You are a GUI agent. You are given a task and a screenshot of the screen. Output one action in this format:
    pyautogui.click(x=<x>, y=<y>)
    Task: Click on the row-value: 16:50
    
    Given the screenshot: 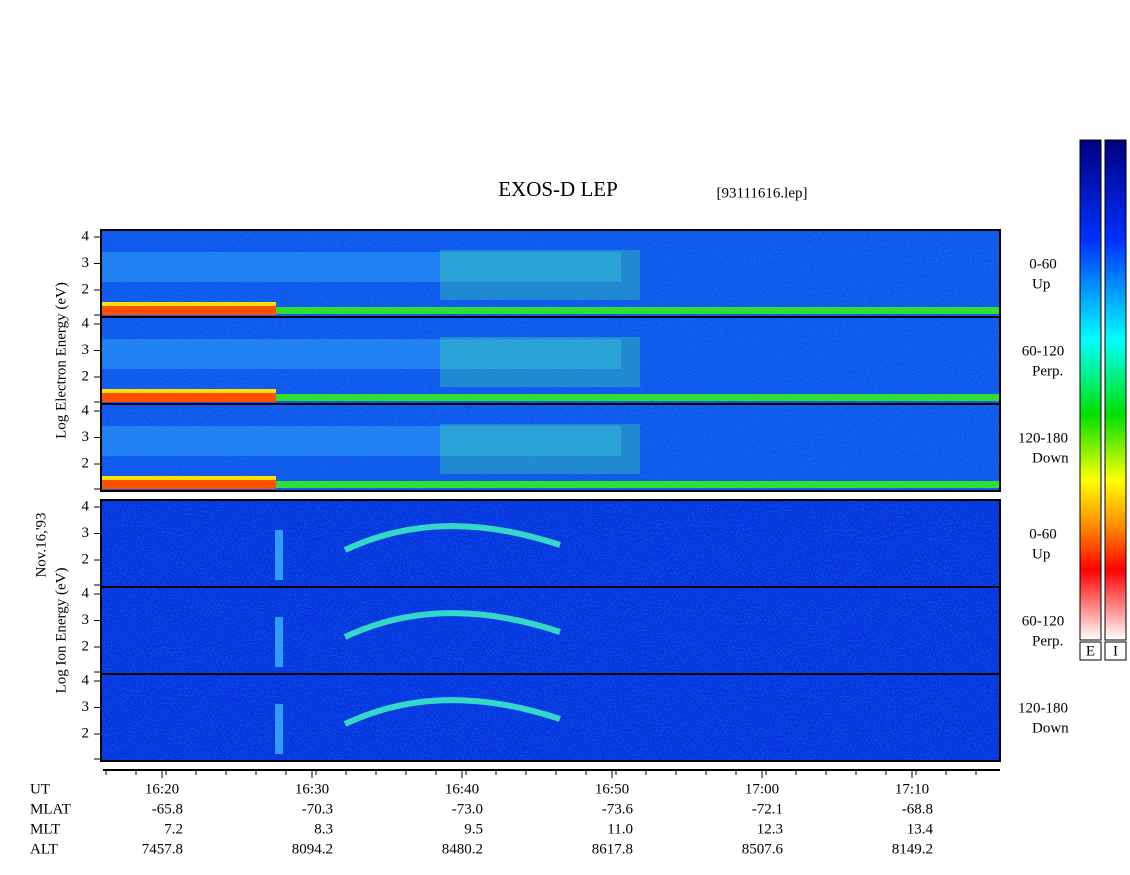 What is the action you would take?
    pyautogui.click(x=612, y=789)
    